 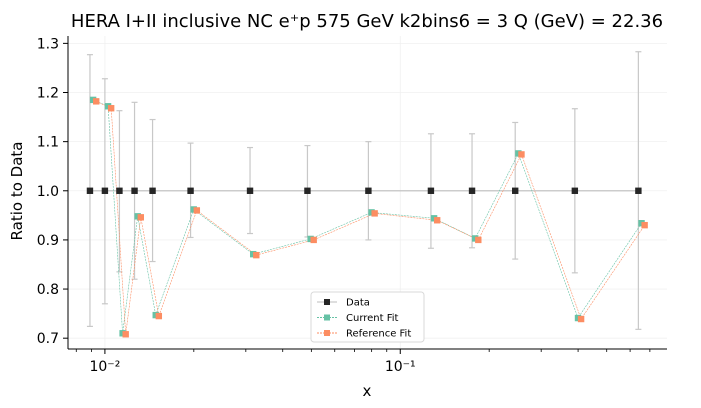 I want to click on legend-box, so click(x=367, y=317).